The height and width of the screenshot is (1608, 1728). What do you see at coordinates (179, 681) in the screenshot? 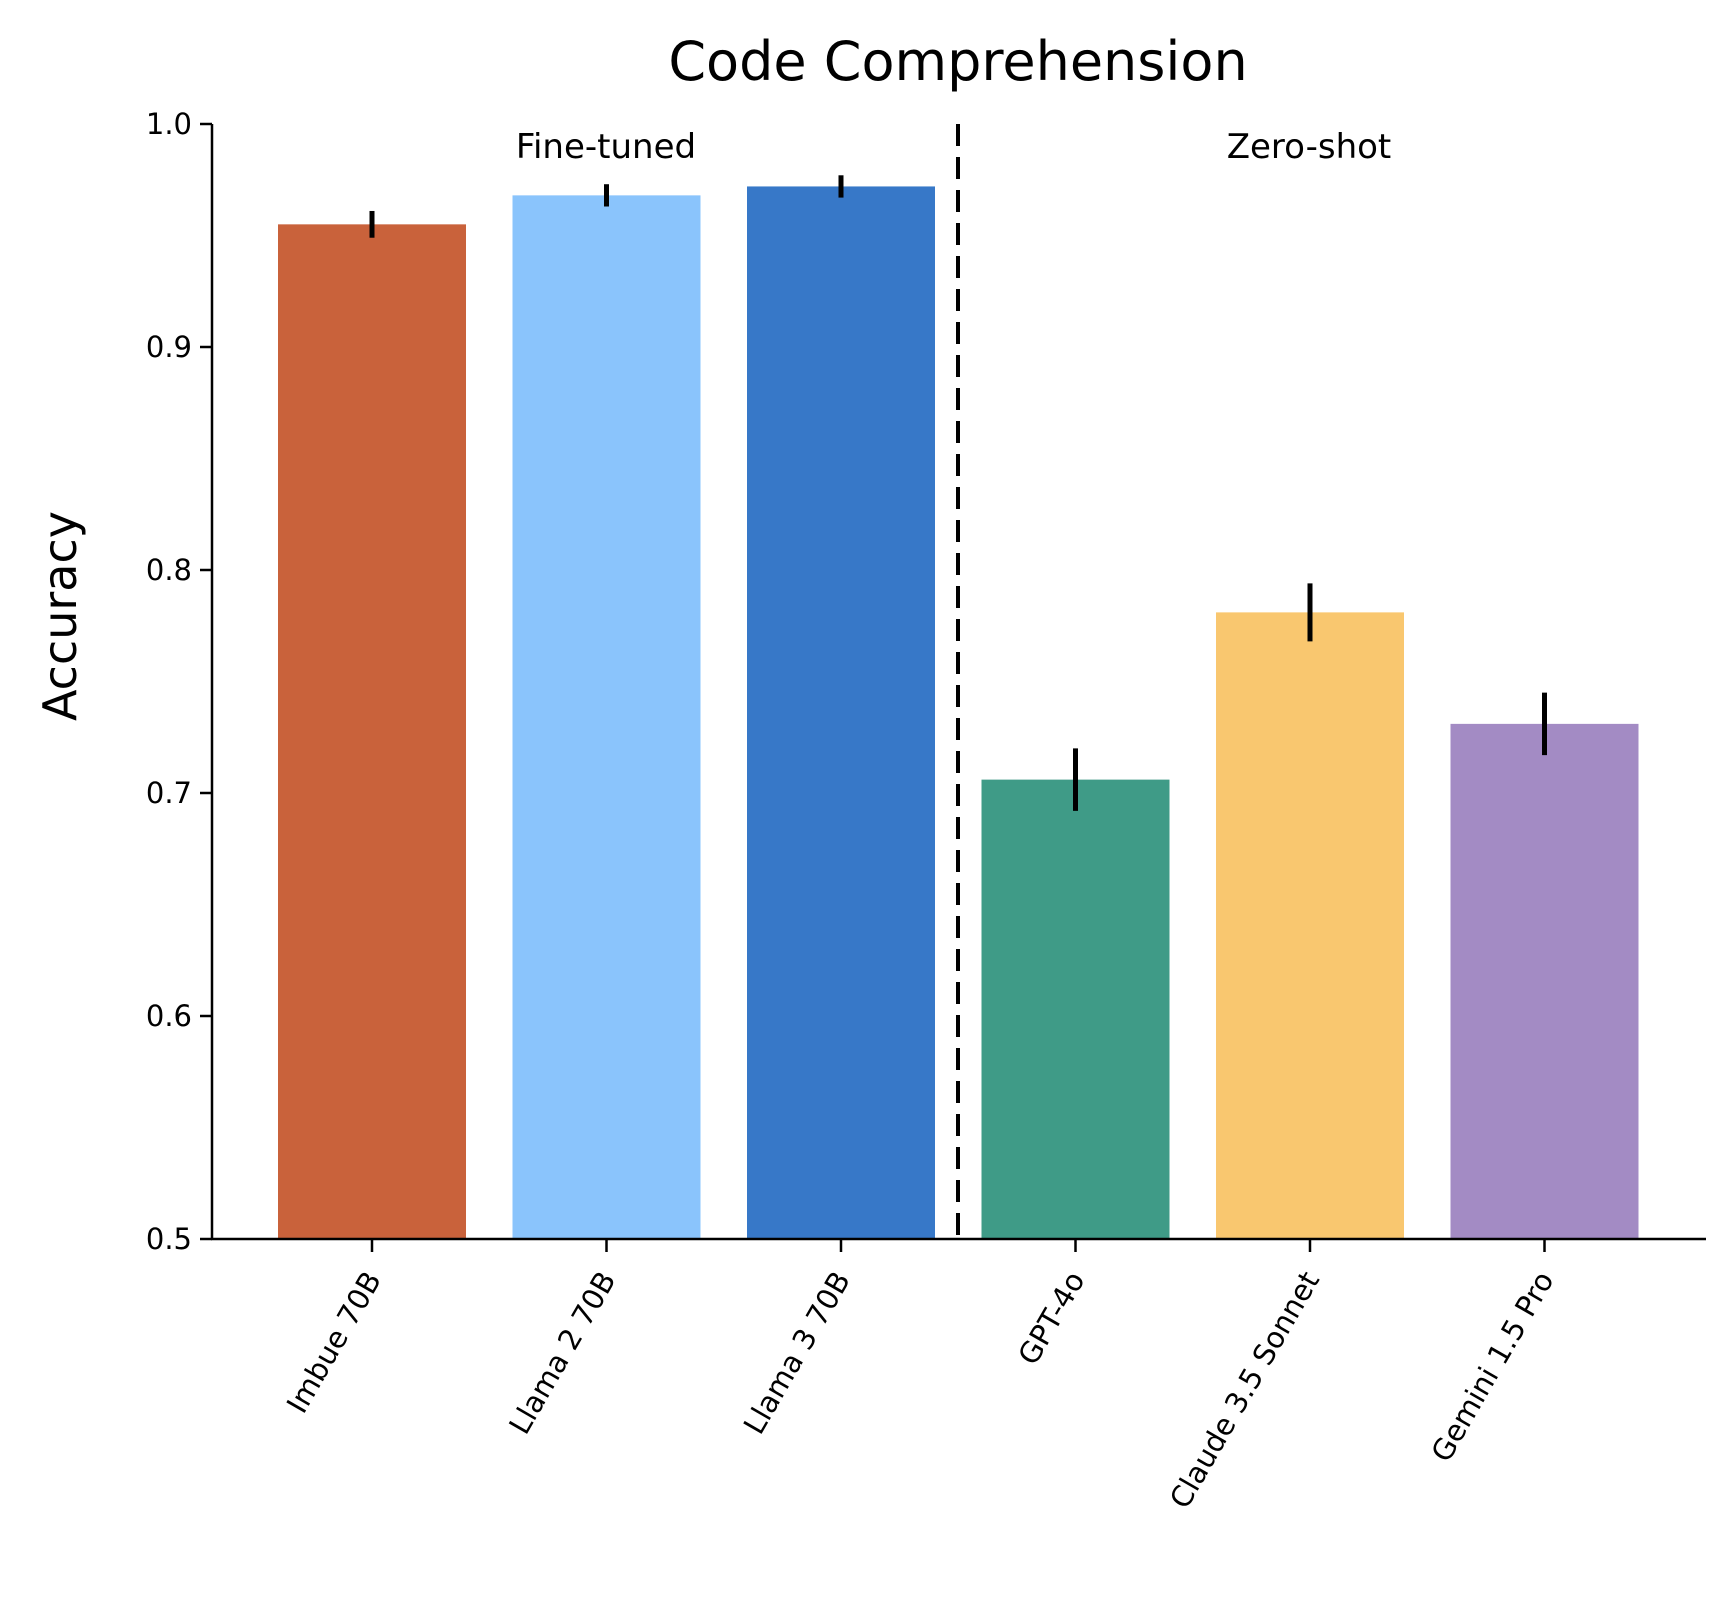
I see `y-axis: 0.5 0.6 0.7 0.8 0.9 1.0` at bounding box center [179, 681].